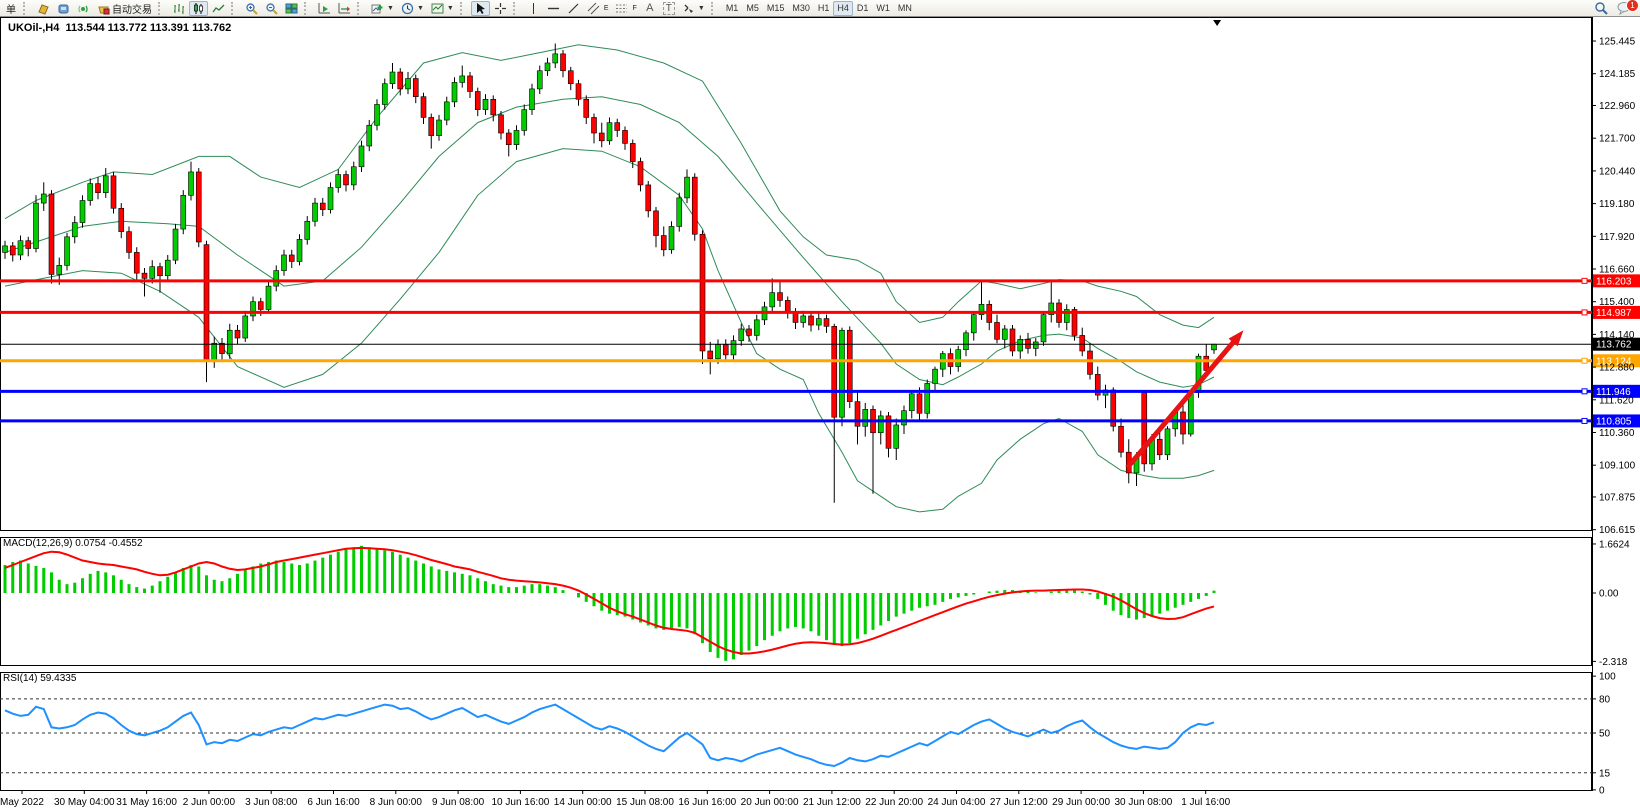  I want to click on price-tick-label: 125.445, so click(1617, 42).